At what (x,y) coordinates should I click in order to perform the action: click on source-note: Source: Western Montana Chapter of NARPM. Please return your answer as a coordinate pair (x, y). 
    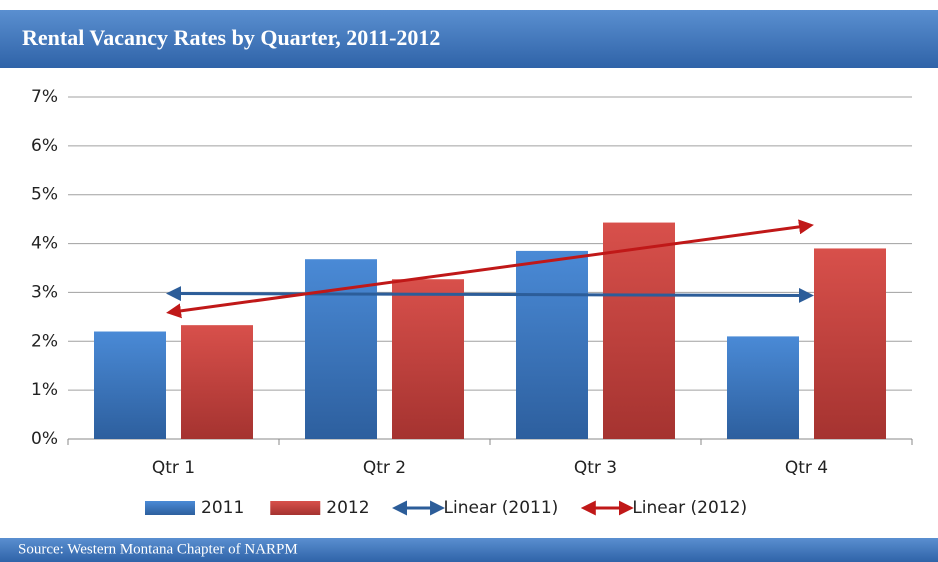
    Looking at the image, I should click on (158, 549).